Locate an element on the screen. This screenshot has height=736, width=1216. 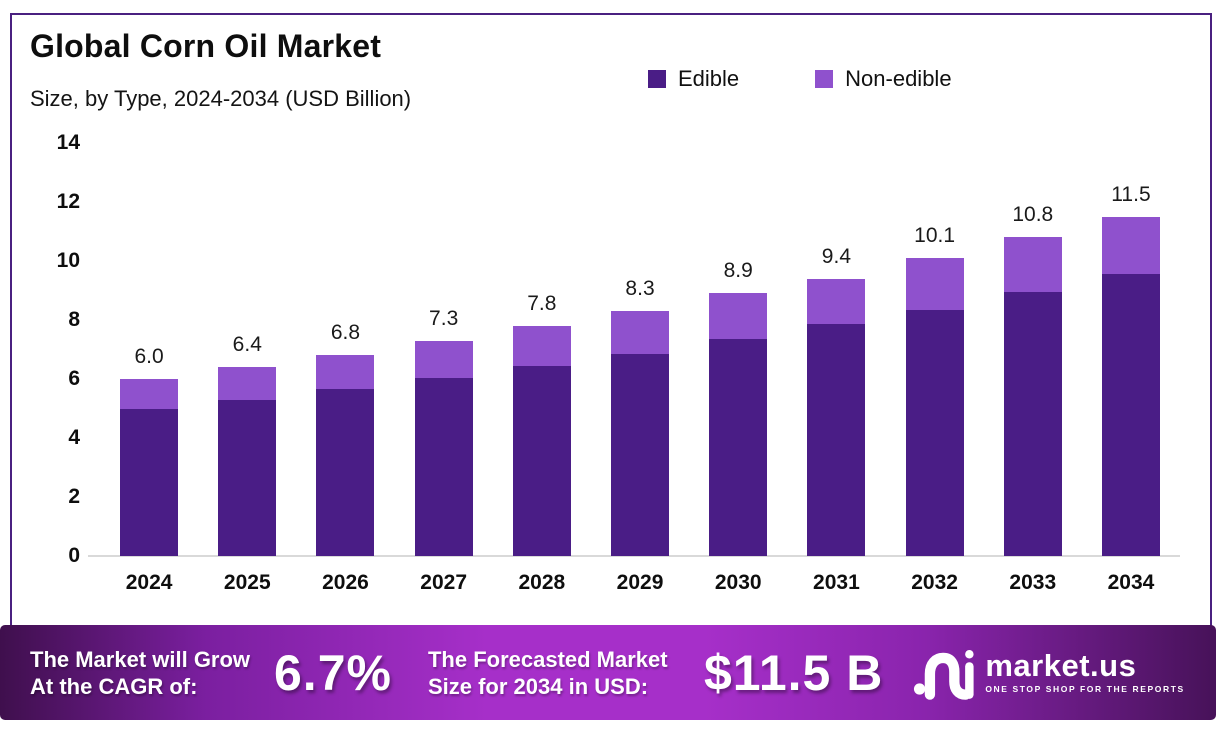
y-tick-label: 6 is located at coordinates (74, 378).